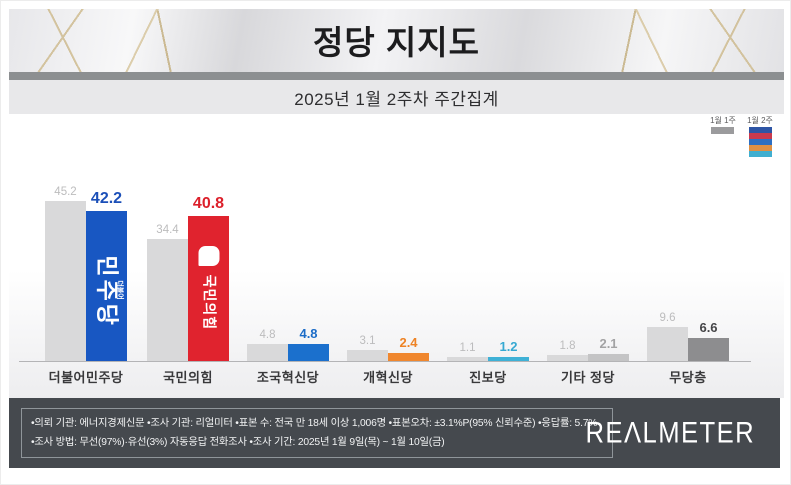  Describe the element at coordinates (367, 341) in the screenshot. I see `value-label-prev: 3.1` at that location.